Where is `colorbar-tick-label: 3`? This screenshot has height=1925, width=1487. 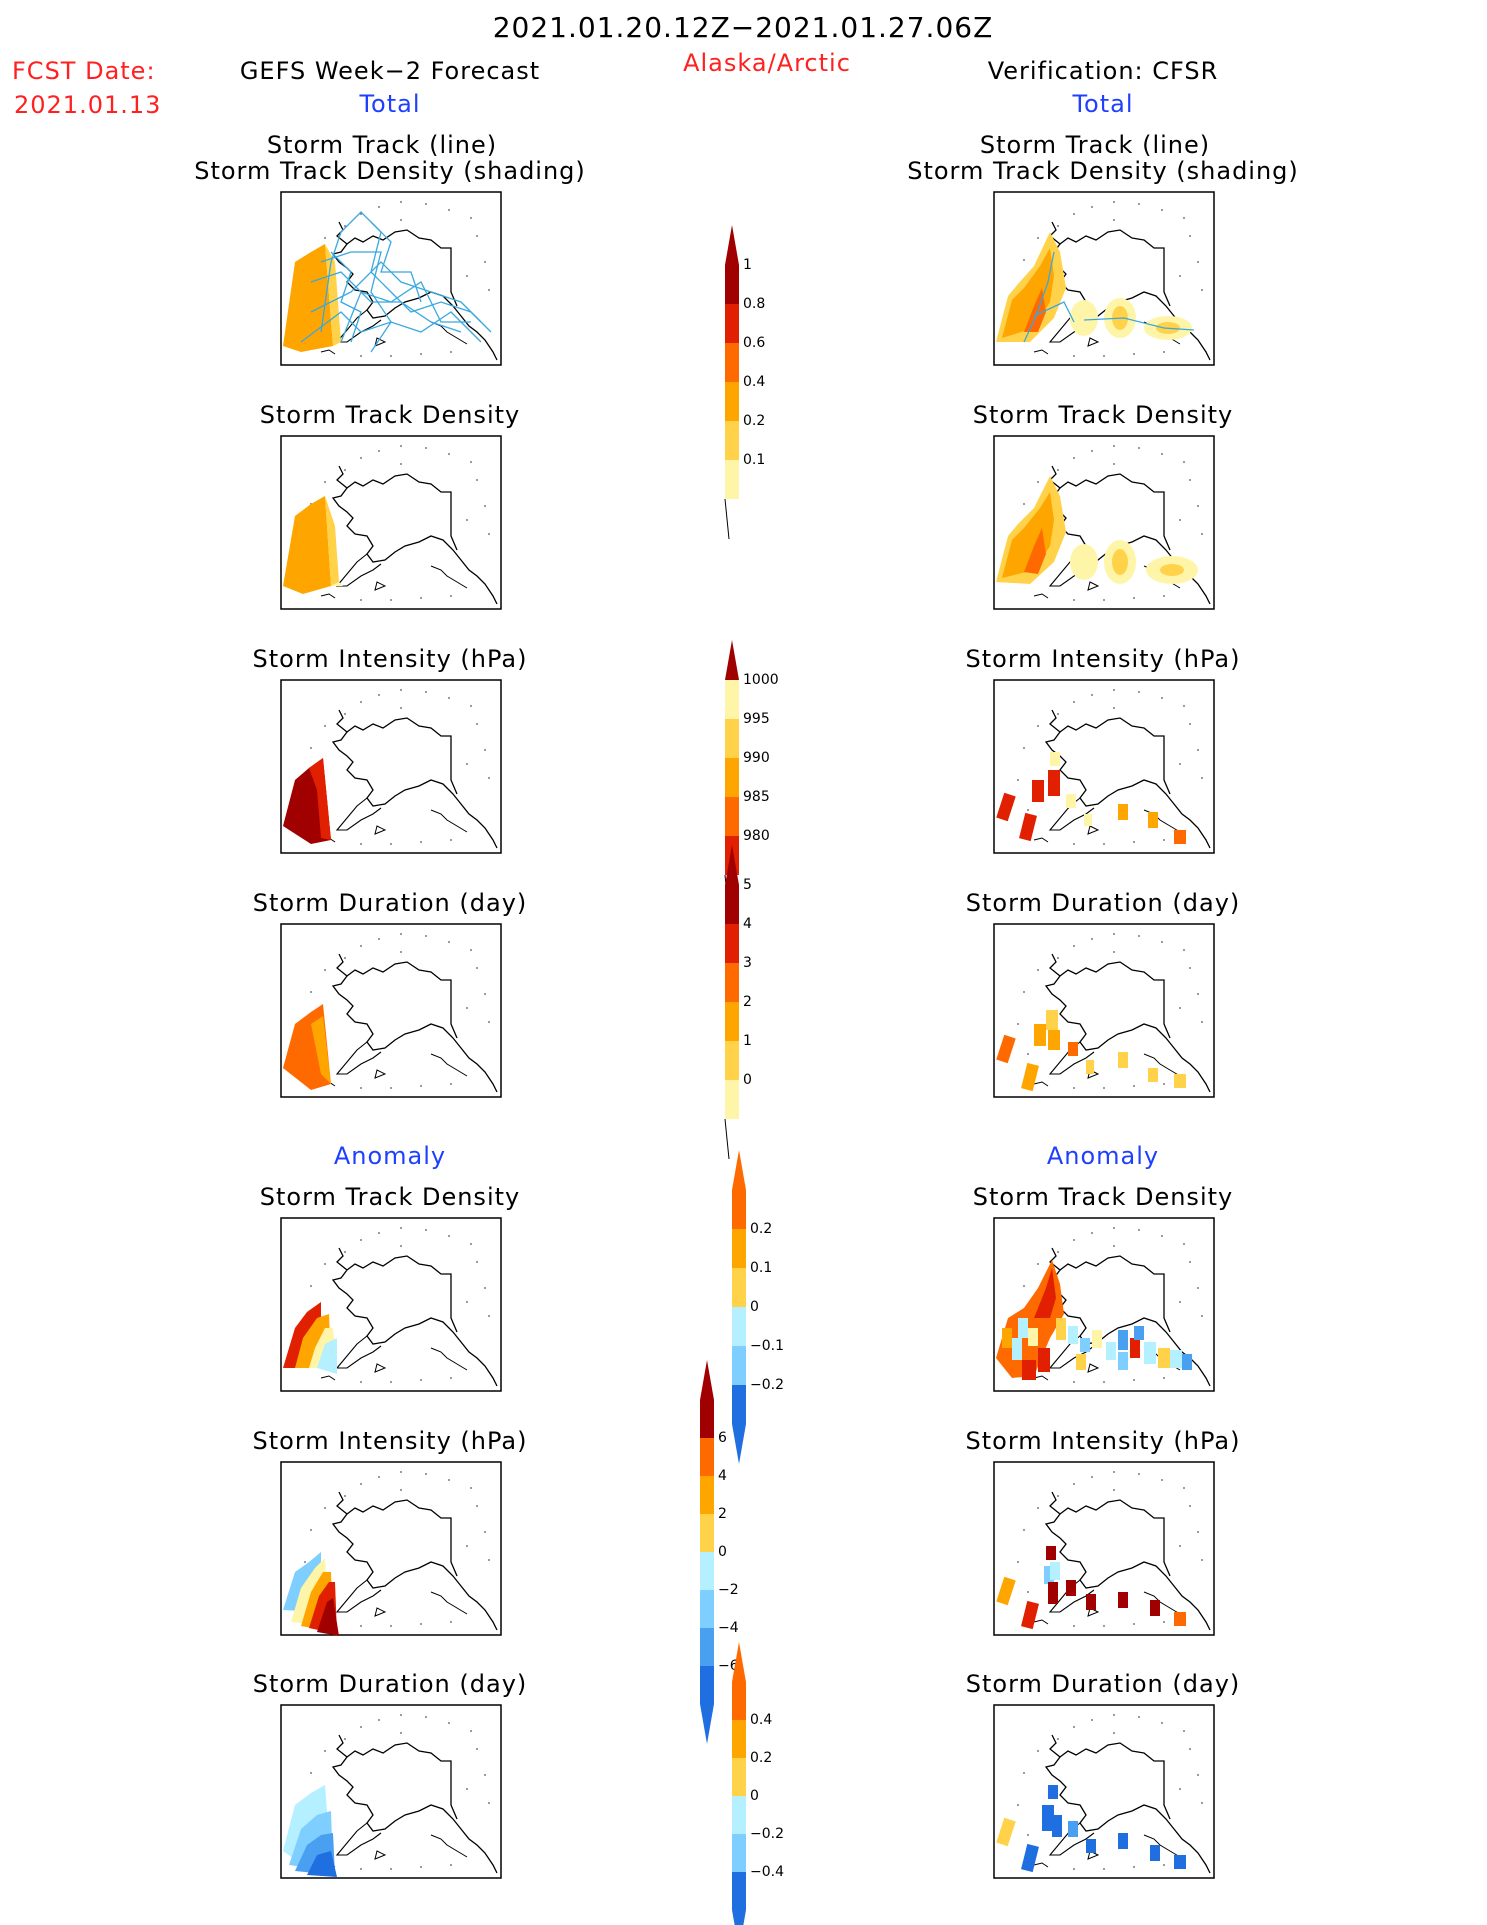
colorbar-tick-label: 3 is located at coordinates (747, 963).